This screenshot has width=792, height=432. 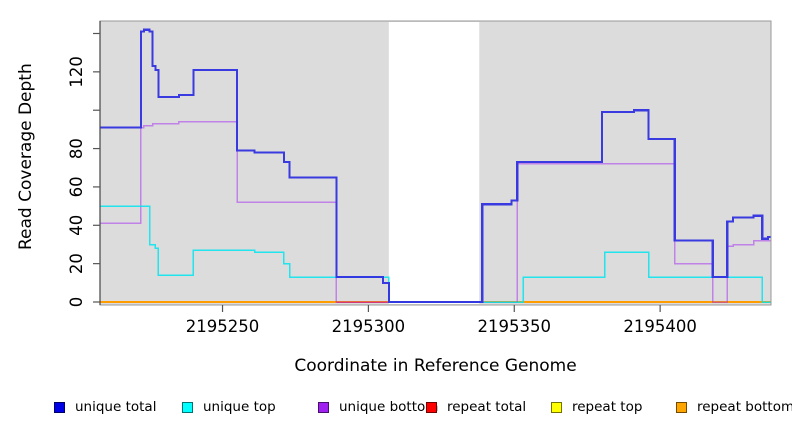 I want to click on x-tick-label: 2195350, so click(x=515, y=326).